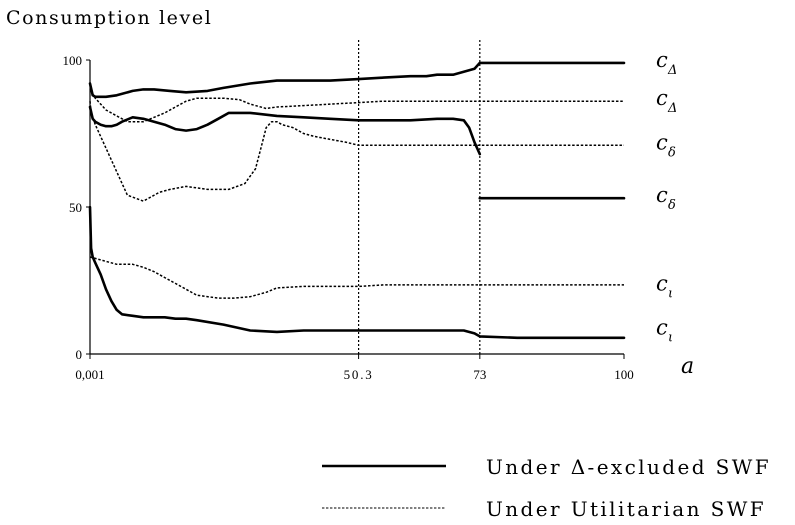 Image resolution: width=795 pixels, height=525 pixels. I want to click on curve-label-sub-5: ι, so click(670, 337).